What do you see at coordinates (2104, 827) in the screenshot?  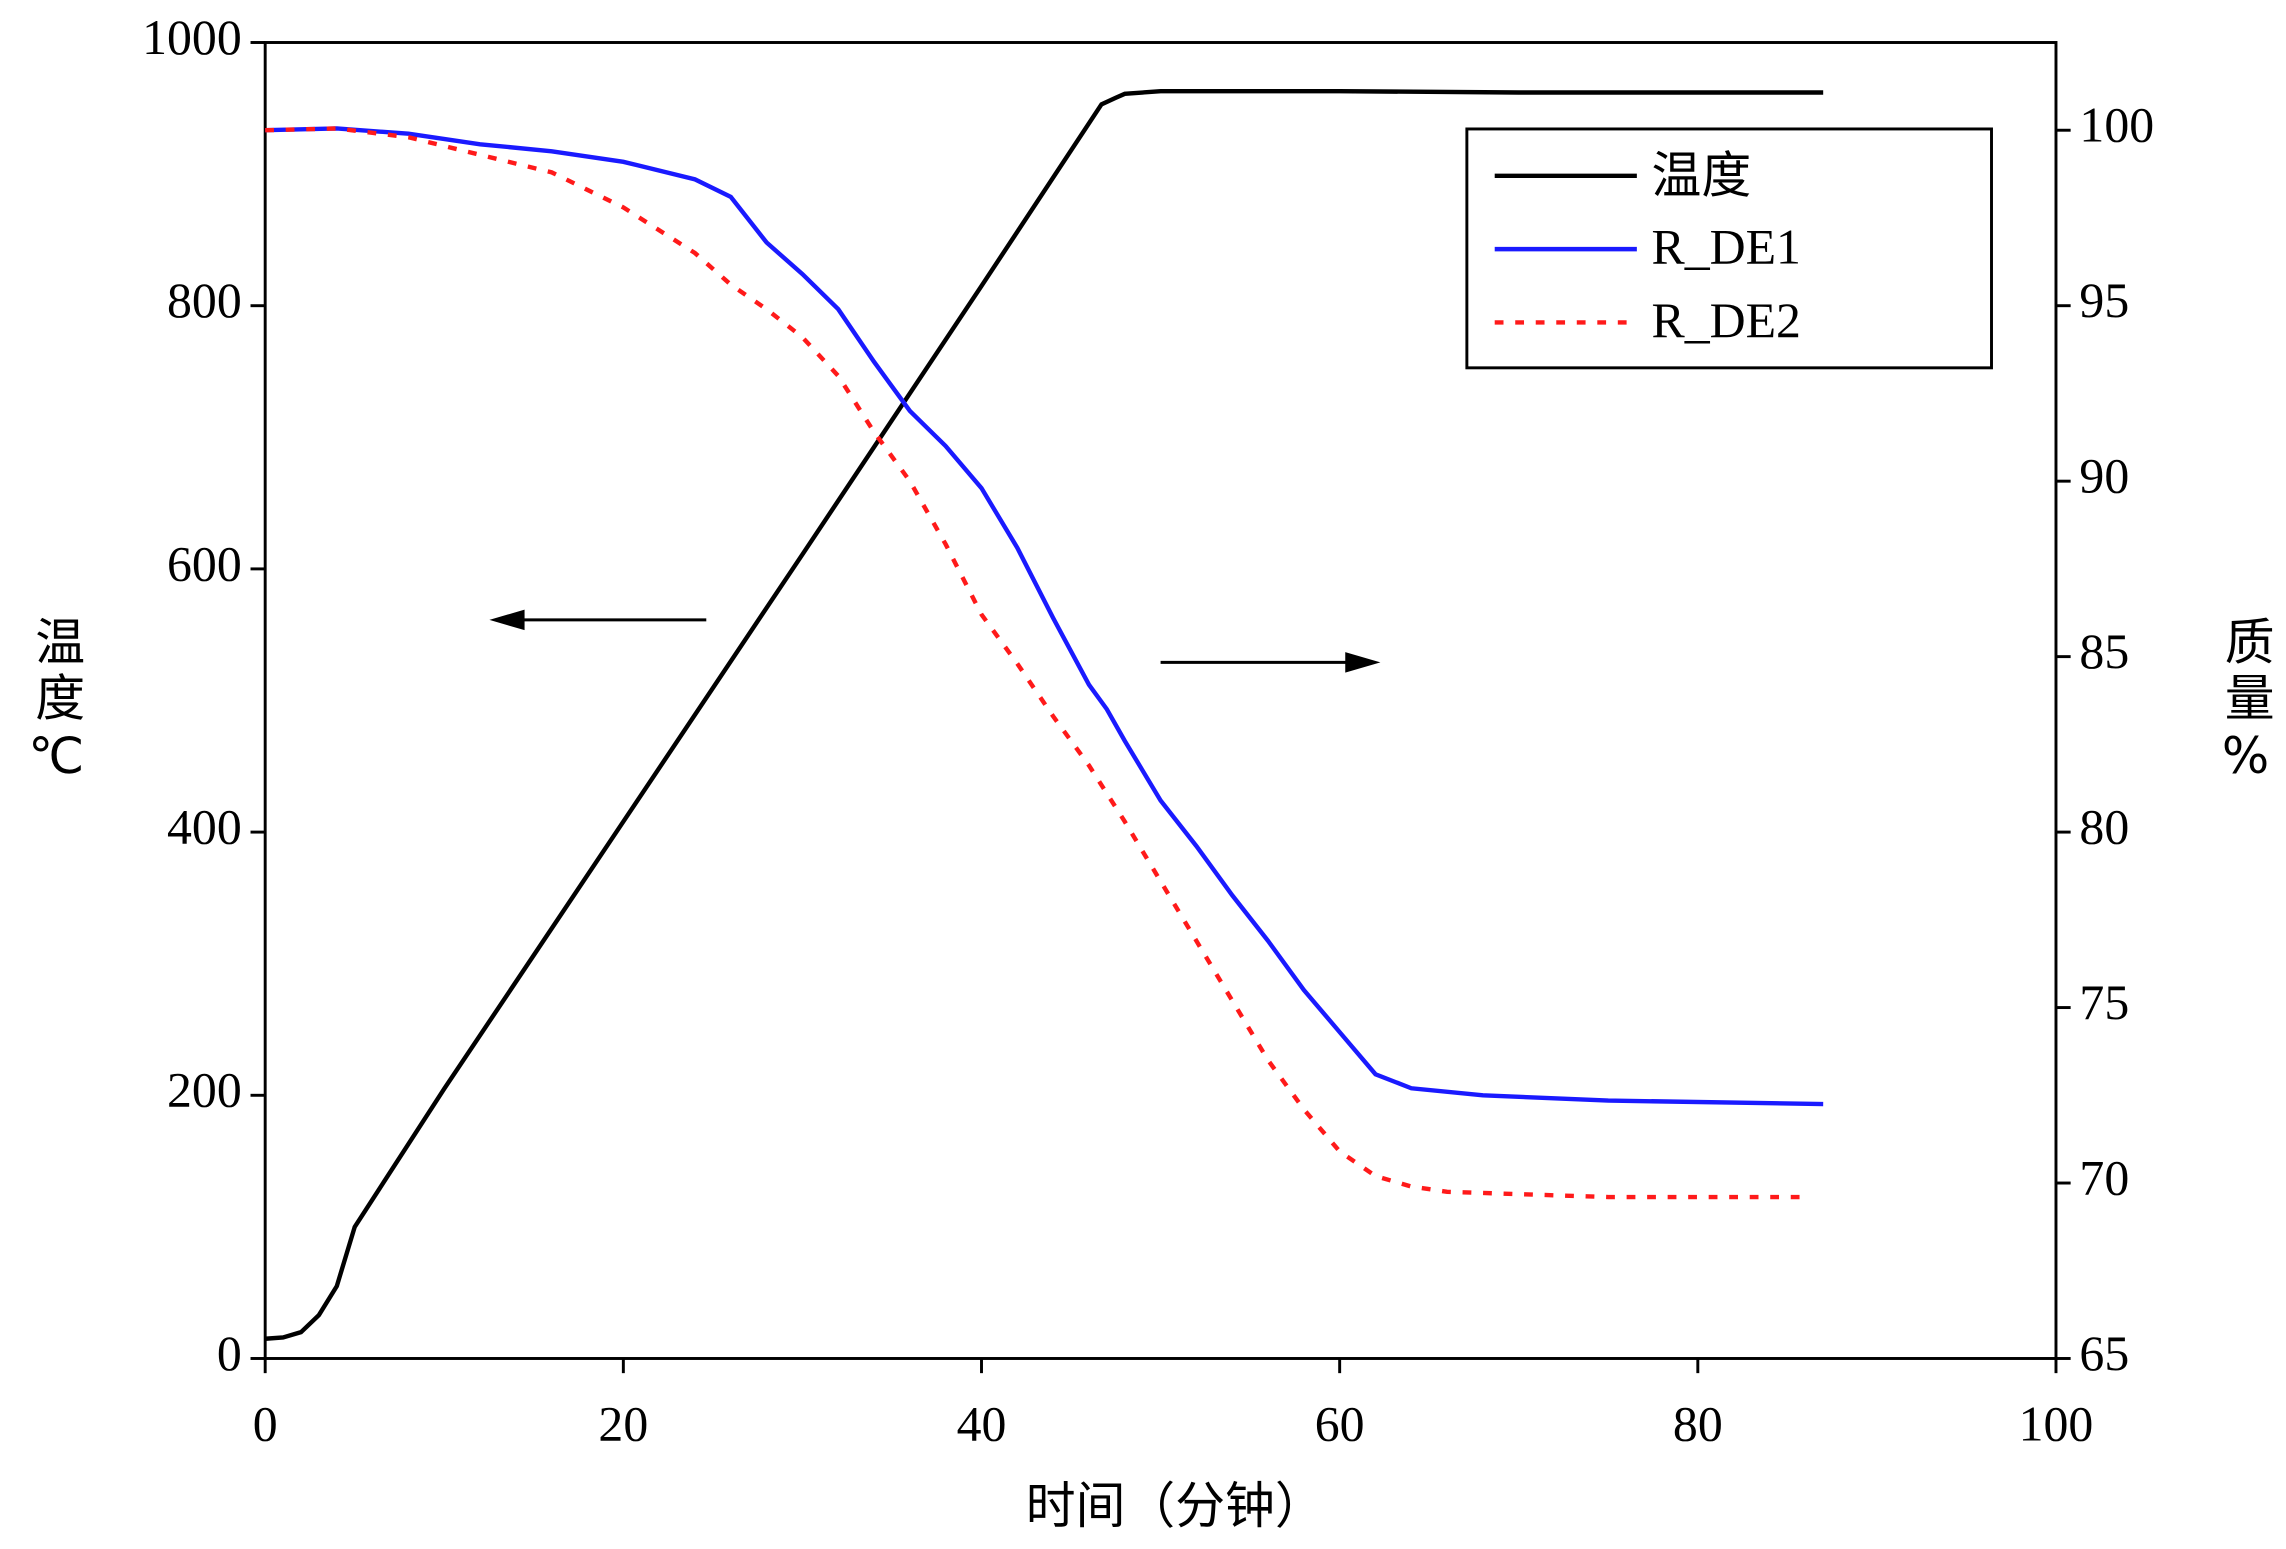 I see `y2-tick-label: 80` at bounding box center [2104, 827].